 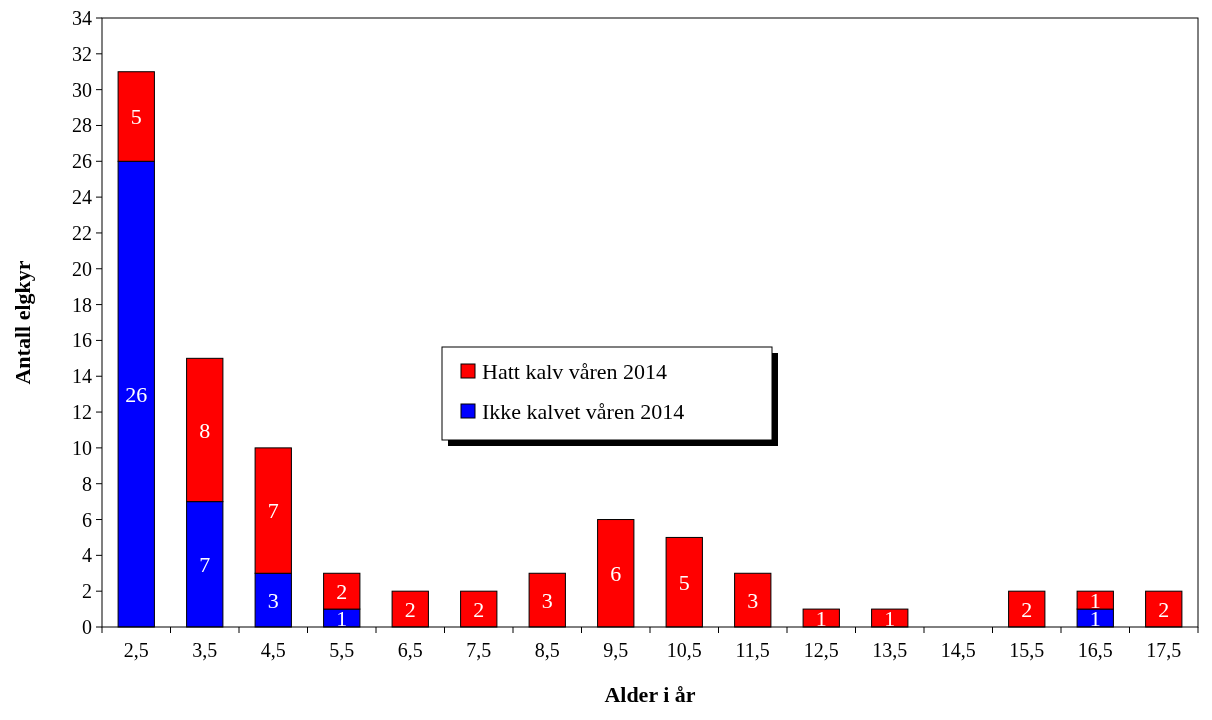 I want to click on y-tick-label: 24, so click(x=82, y=197).